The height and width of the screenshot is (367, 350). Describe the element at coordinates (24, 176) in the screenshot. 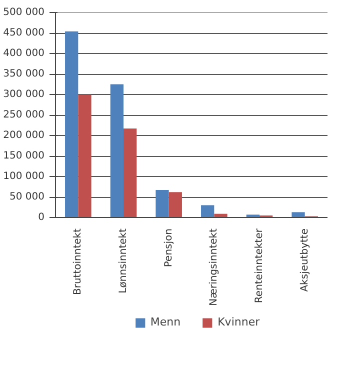

I see `y-tick-label: 100 000` at that location.